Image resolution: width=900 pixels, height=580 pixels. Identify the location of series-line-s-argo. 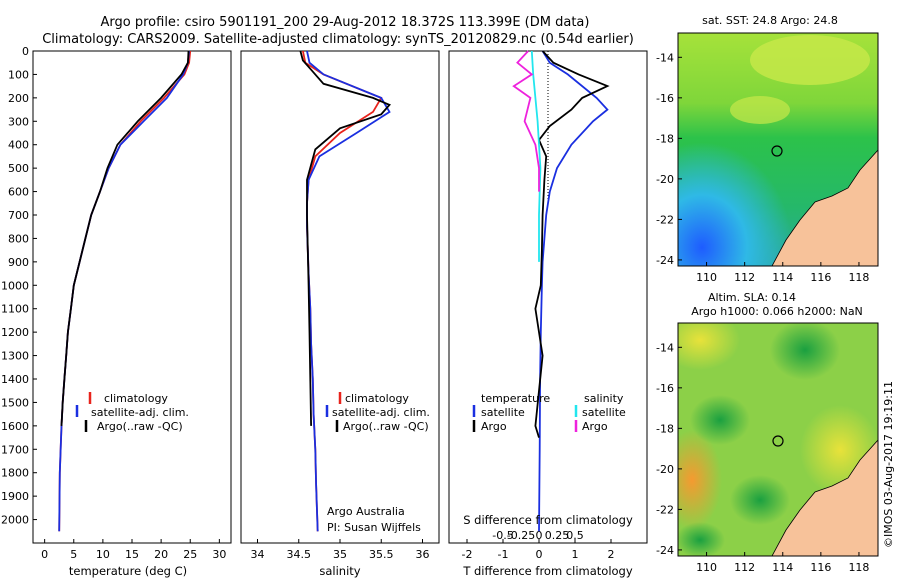
(526, 121).